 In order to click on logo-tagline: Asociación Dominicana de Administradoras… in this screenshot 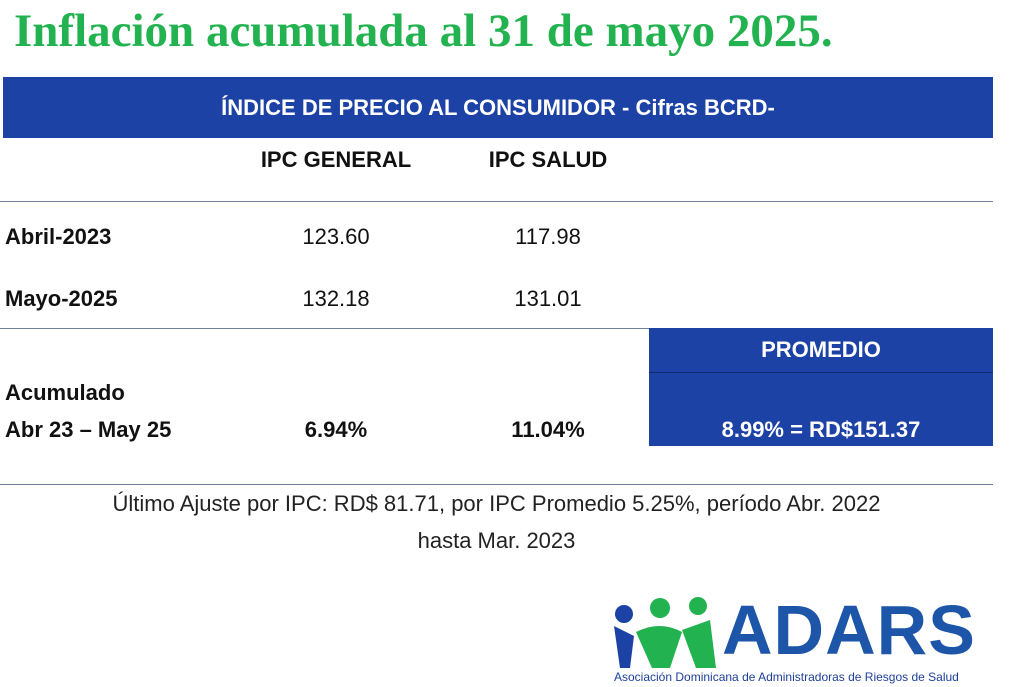, I will do `click(786, 677)`.